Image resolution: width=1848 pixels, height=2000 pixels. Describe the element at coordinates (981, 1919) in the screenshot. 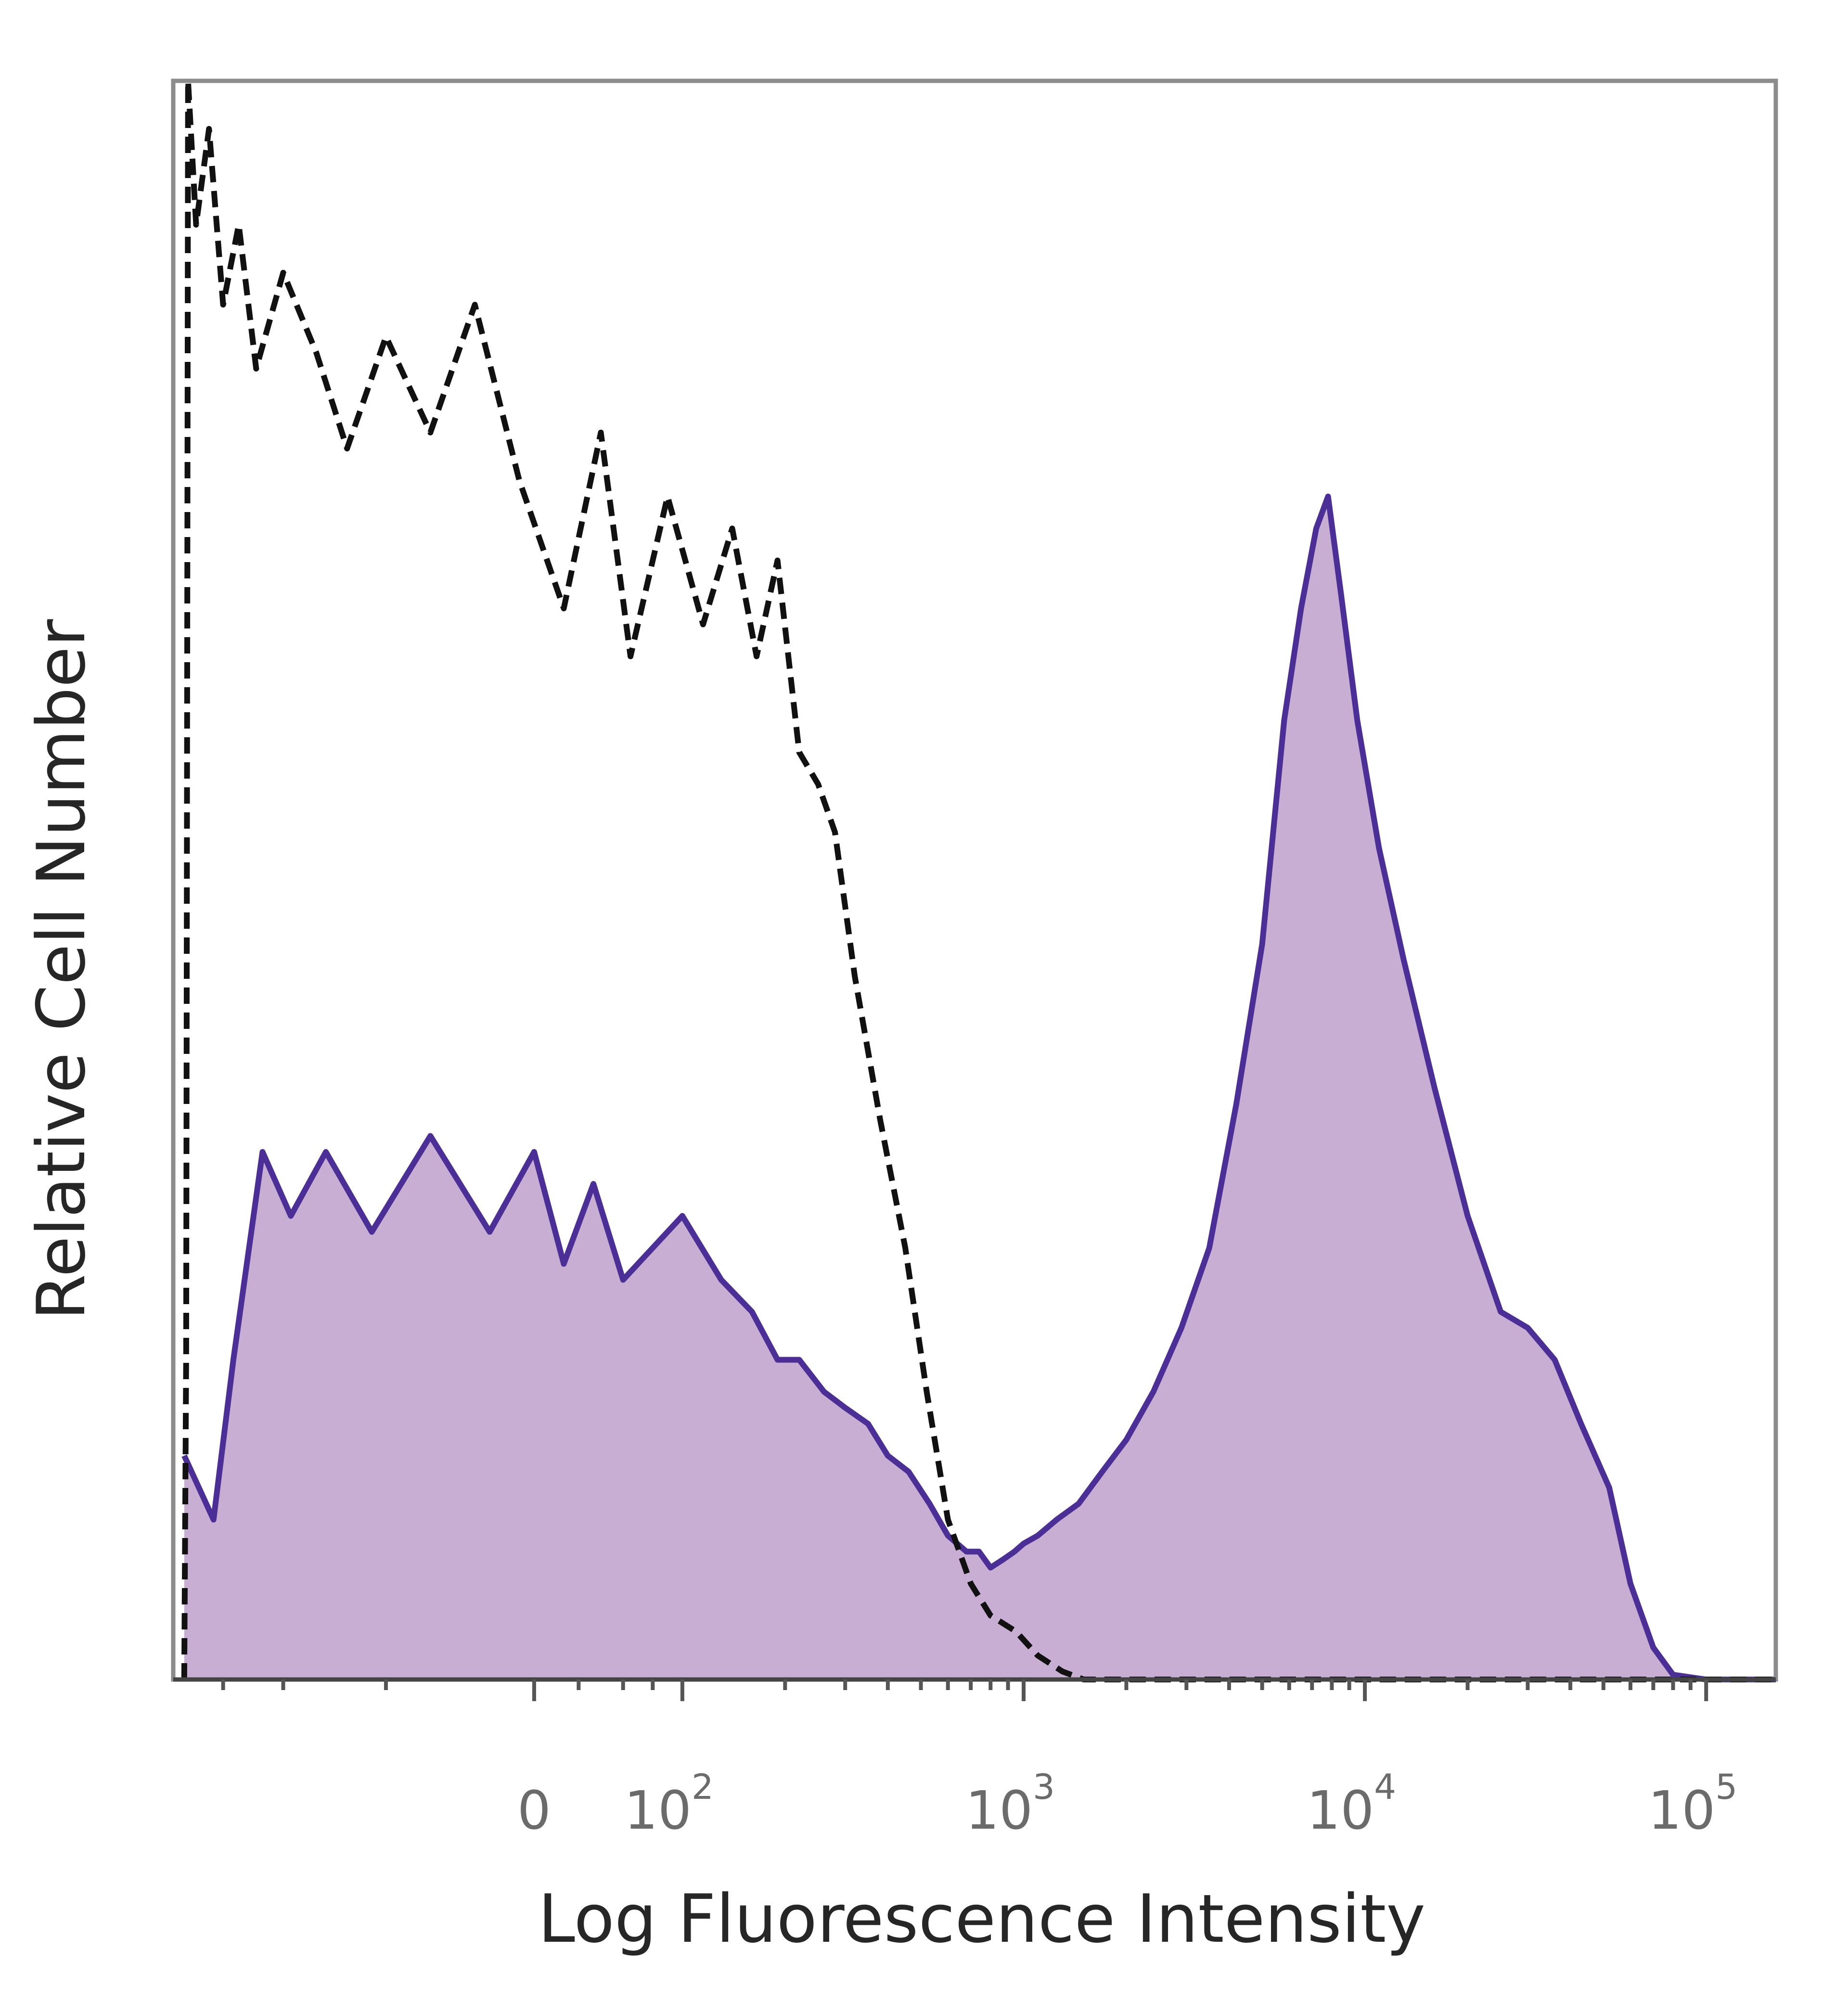

I see `x-axis-title: Log Fluorescence Intensity` at that location.